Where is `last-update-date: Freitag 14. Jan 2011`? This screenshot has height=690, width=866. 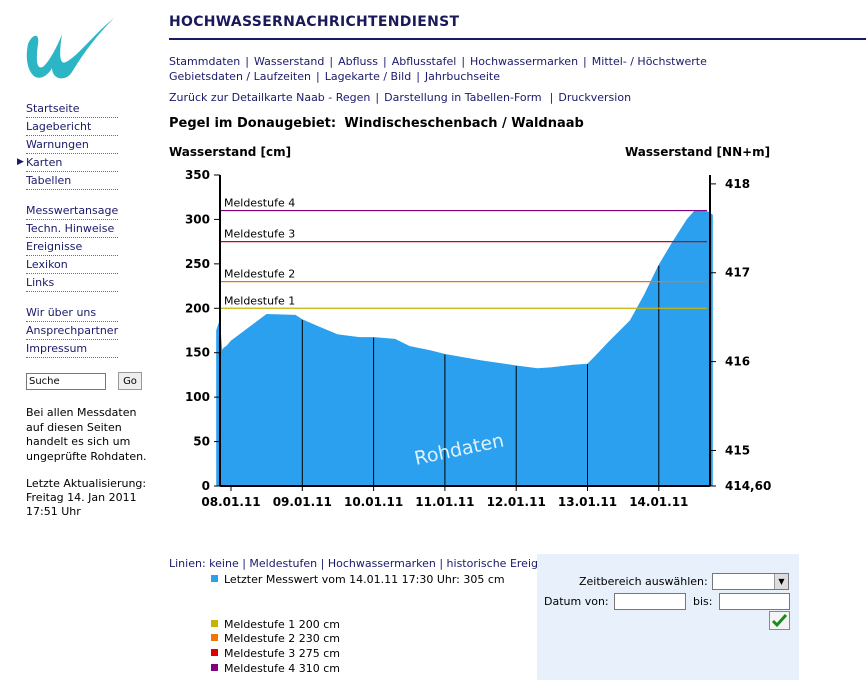 last-update-date: Freitag 14. Jan 2011 is located at coordinates (81, 497).